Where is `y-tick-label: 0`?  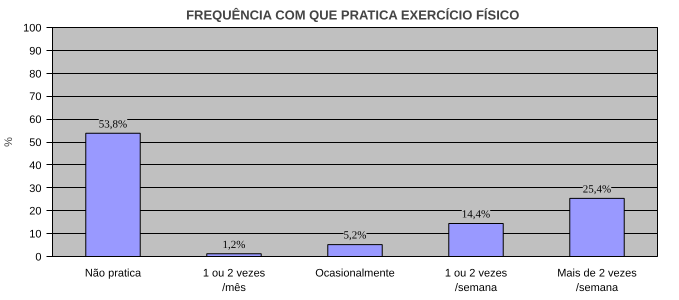 y-tick-label: 0 is located at coordinates (38, 258).